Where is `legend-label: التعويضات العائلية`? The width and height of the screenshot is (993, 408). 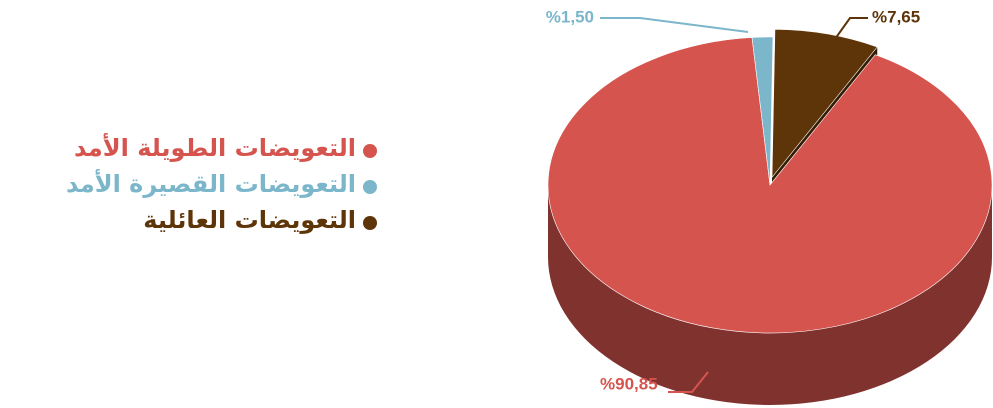 legend-label: التعويضات العائلية is located at coordinates (249, 220).